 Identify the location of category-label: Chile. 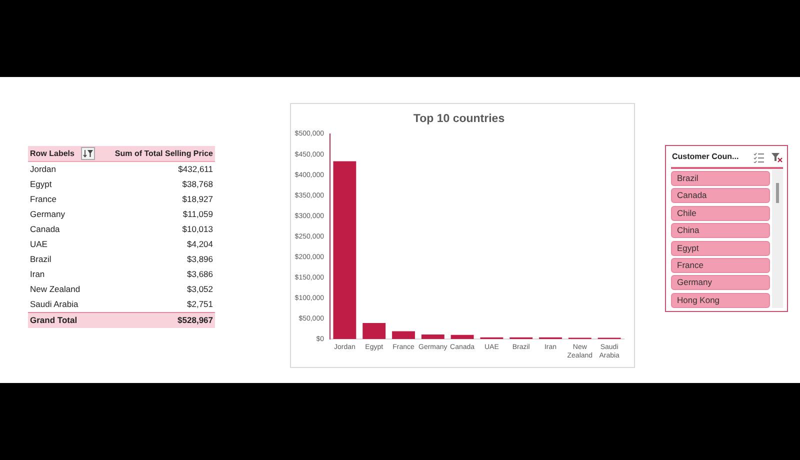
(686, 213).